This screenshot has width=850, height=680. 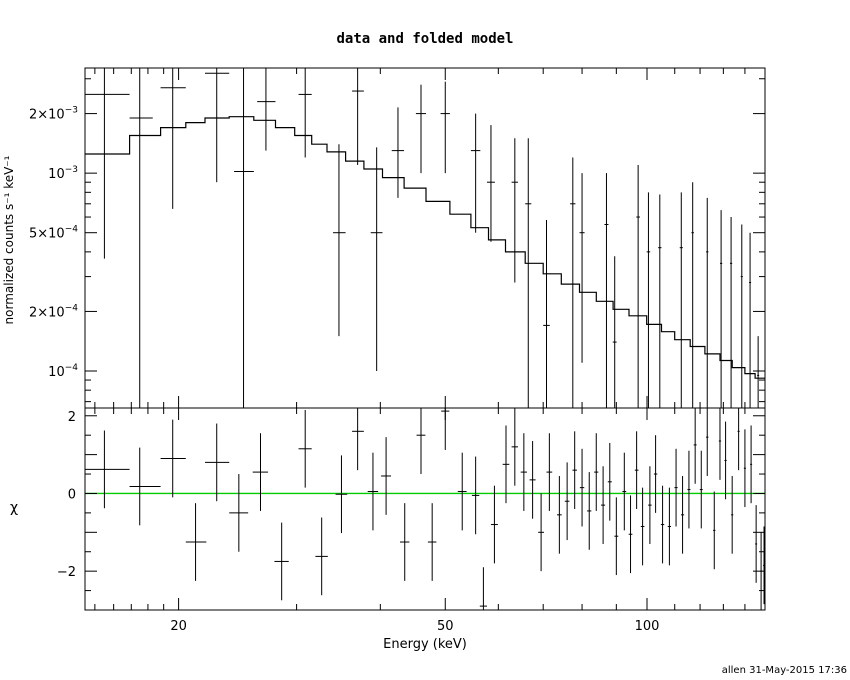 What do you see at coordinates (784, 670) in the screenshot?
I see `footer-stamp: allen 31-May-2015 17:36` at bounding box center [784, 670].